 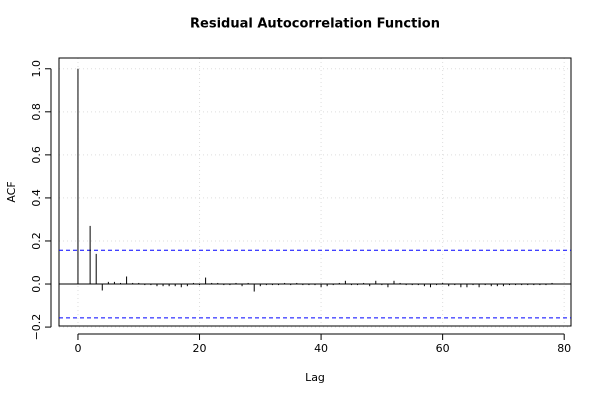 What do you see at coordinates (200, 348) in the screenshot?
I see `x-tick-label: 20` at bounding box center [200, 348].